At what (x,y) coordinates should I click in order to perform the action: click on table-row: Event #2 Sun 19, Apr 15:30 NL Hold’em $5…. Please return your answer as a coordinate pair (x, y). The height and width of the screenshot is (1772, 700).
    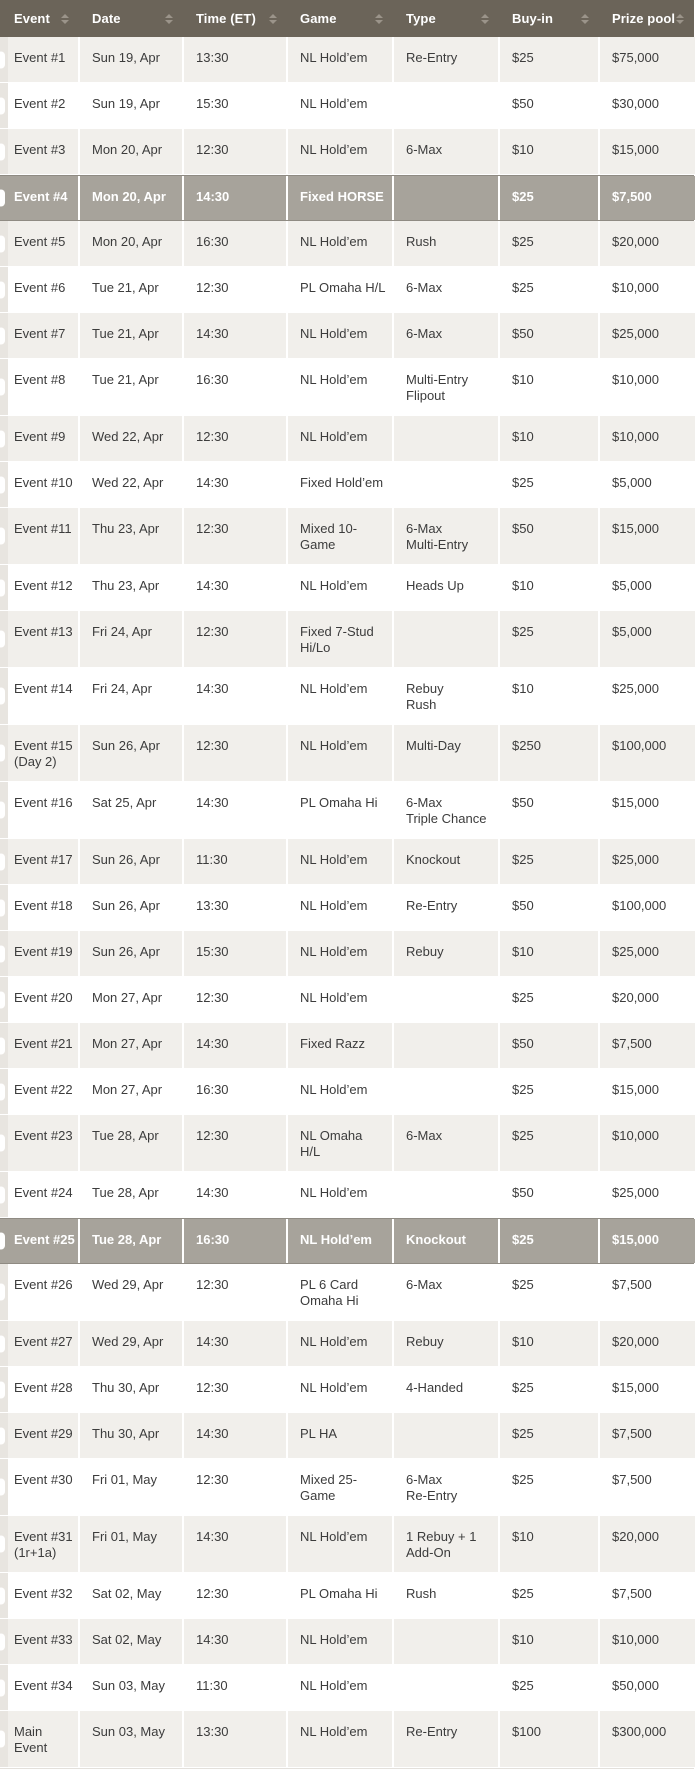
    Looking at the image, I should click on (347, 106).